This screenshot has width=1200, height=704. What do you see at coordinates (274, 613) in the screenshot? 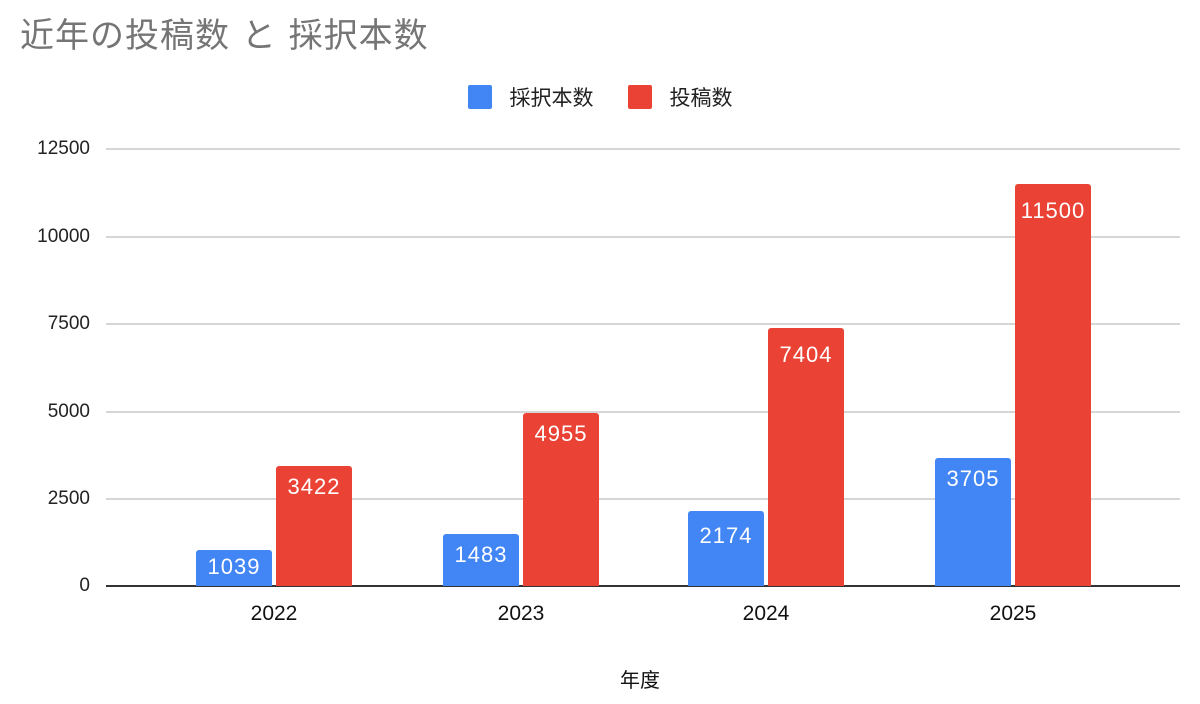
I see `x-tick: 2022` at bounding box center [274, 613].